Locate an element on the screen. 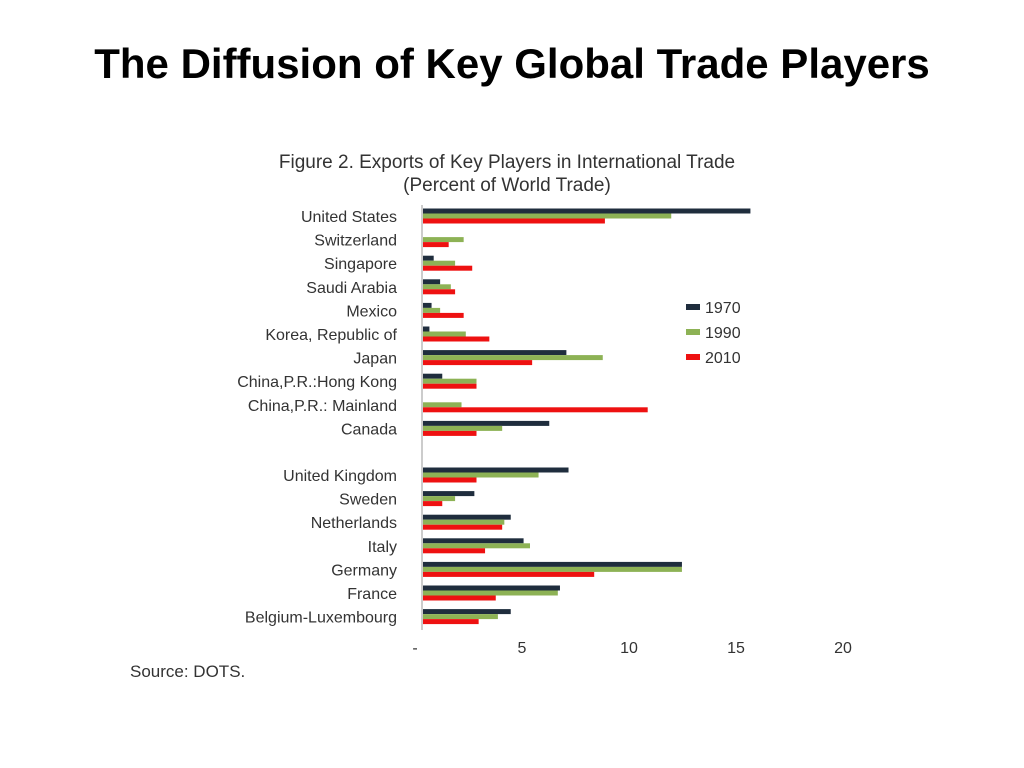 The height and width of the screenshot is (768, 1024). category-label: Germany is located at coordinates (364, 570).